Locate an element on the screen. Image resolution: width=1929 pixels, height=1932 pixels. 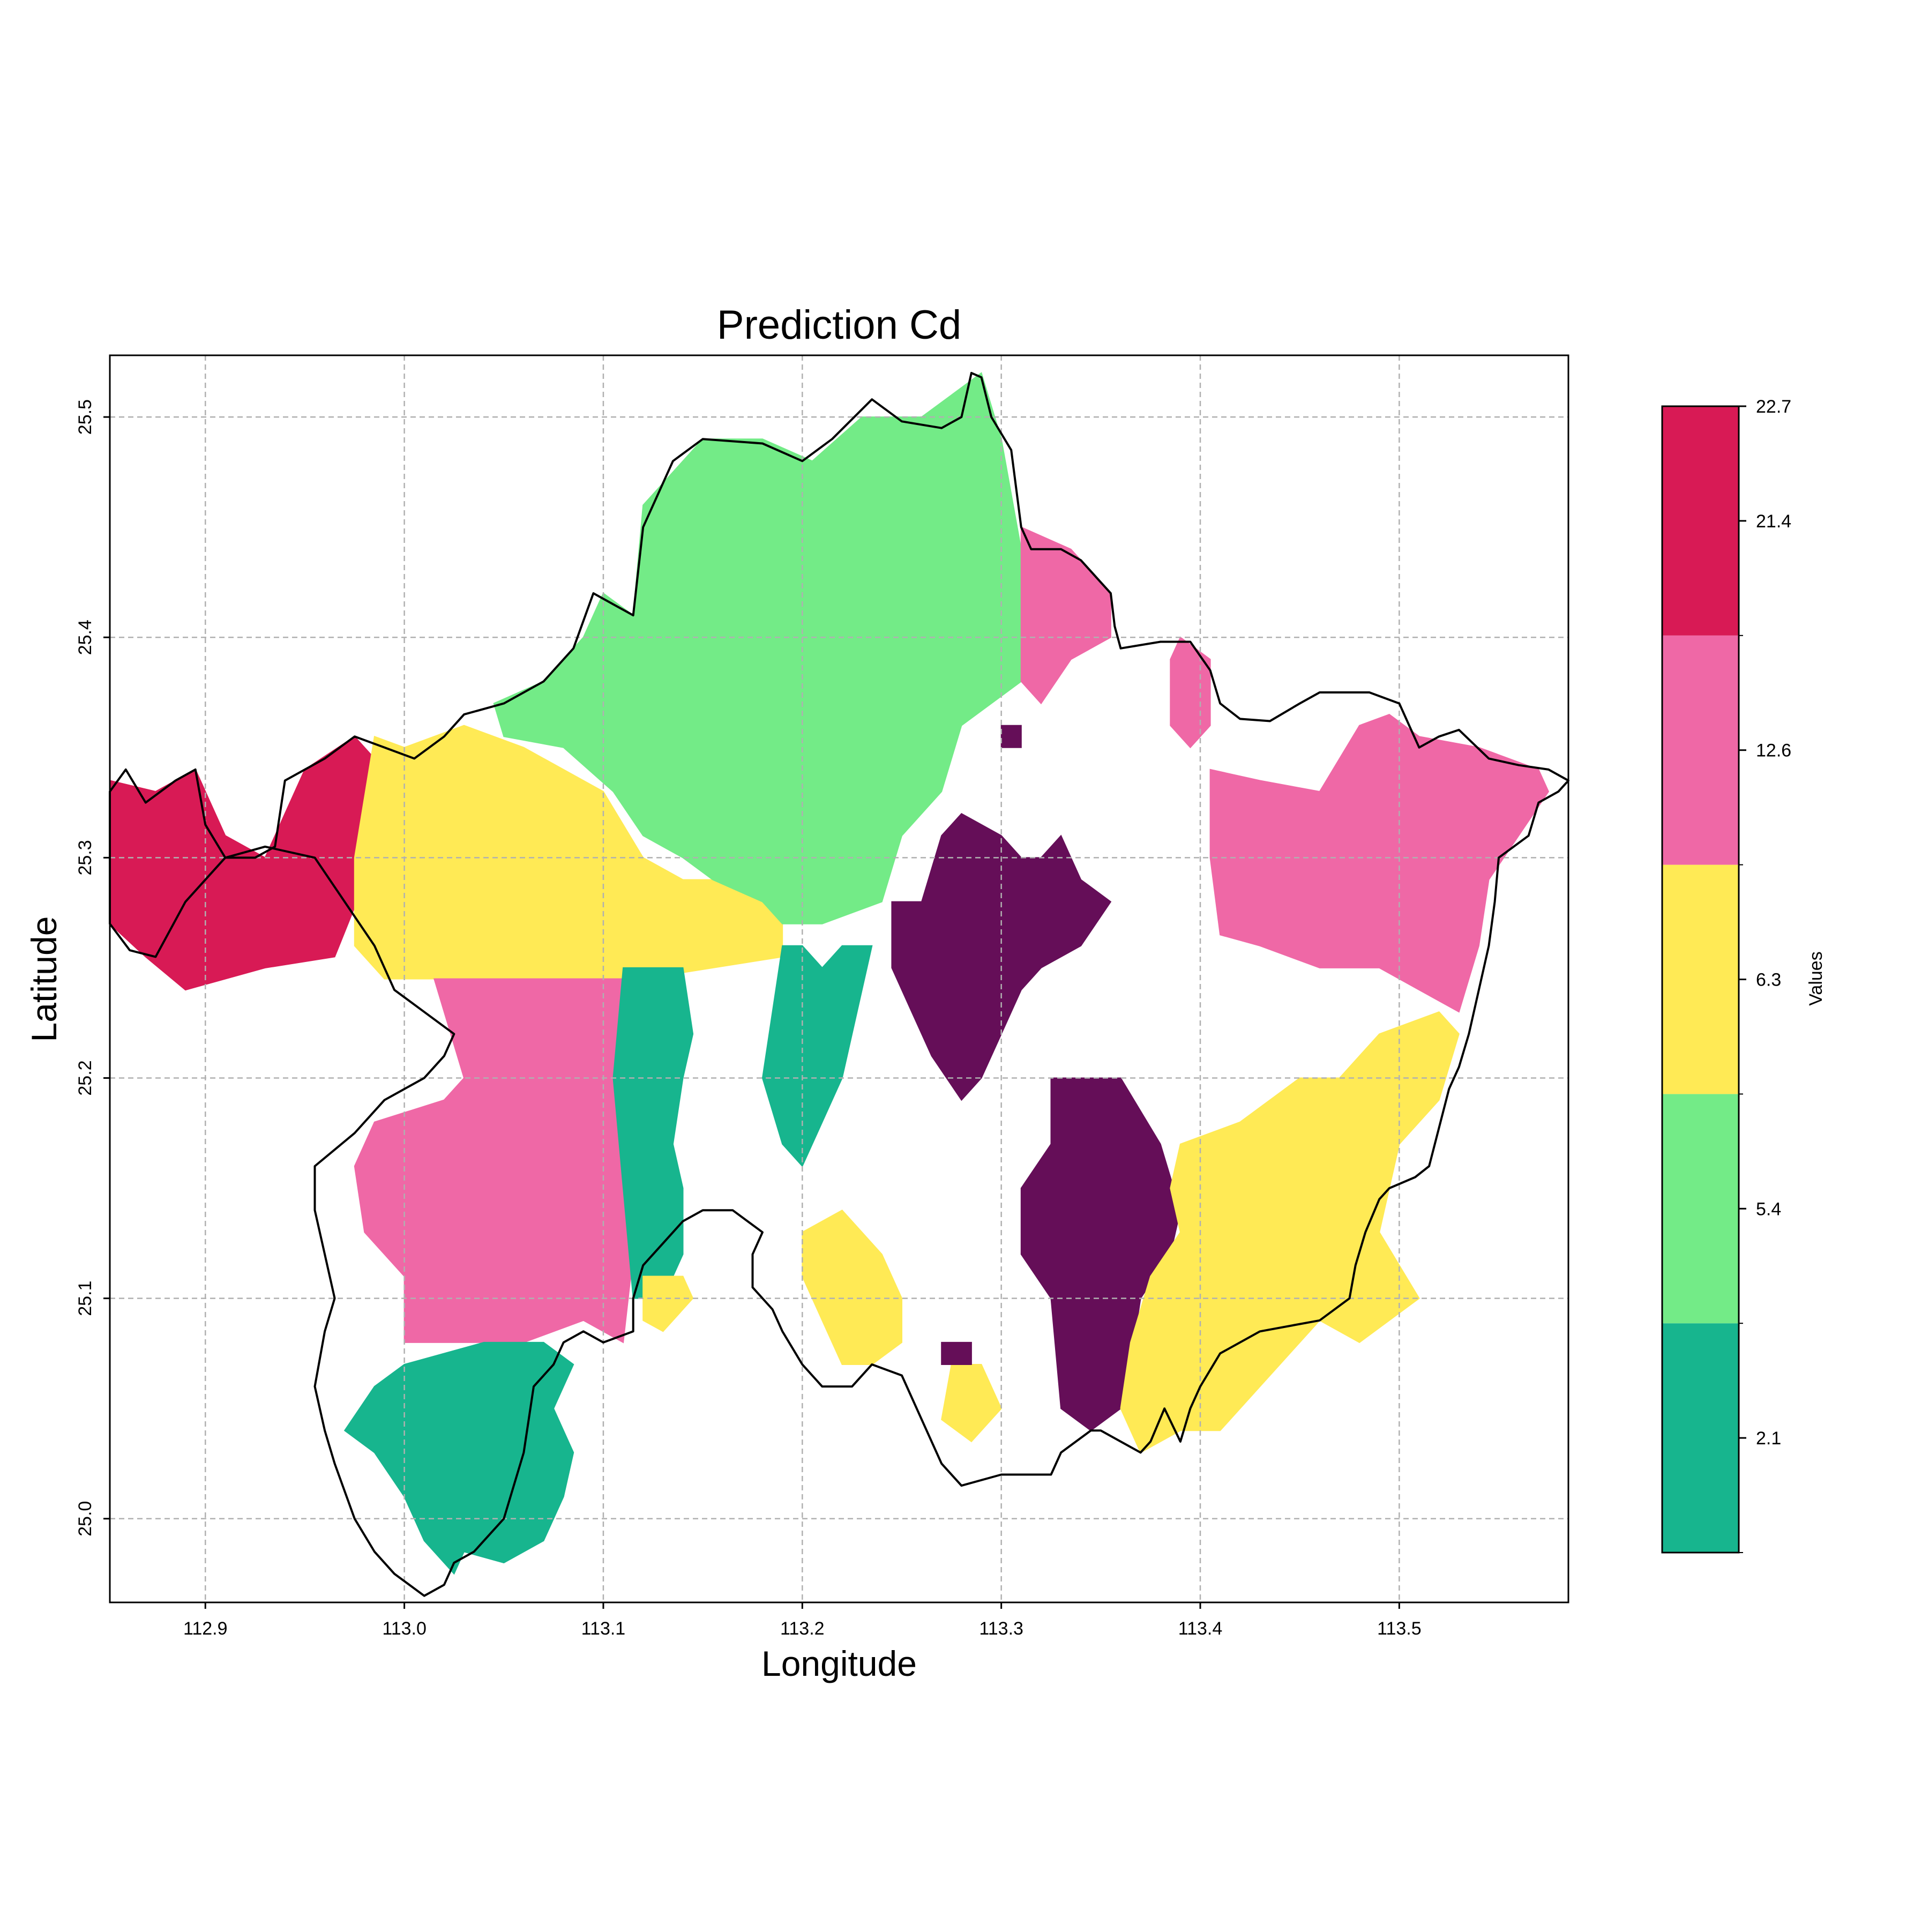
colorbar-frame is located at coordinates (1700, 979).